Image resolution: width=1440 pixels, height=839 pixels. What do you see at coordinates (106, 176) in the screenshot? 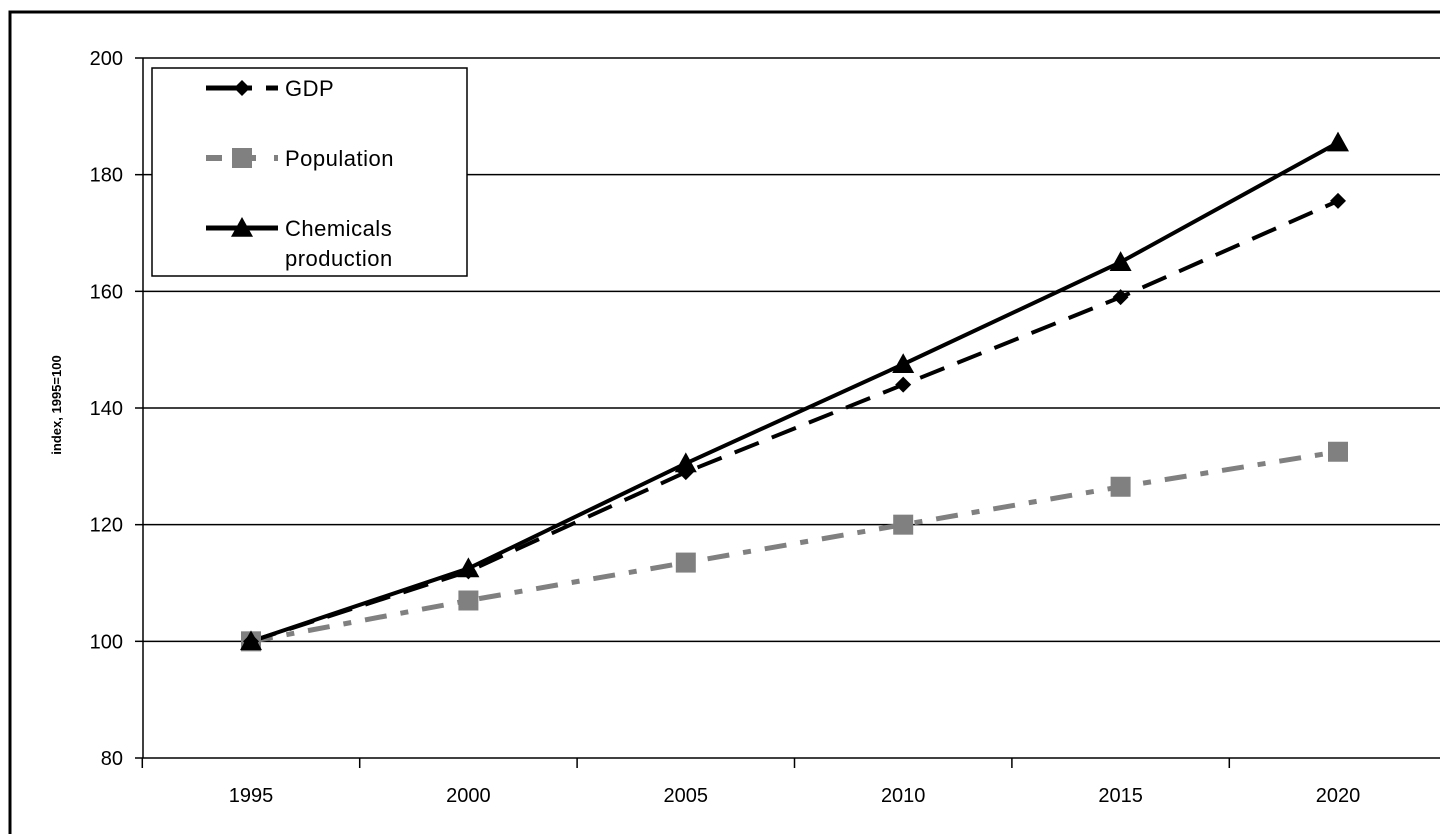
I see `y-tick-label: 180` at bounding box center [106, 176].